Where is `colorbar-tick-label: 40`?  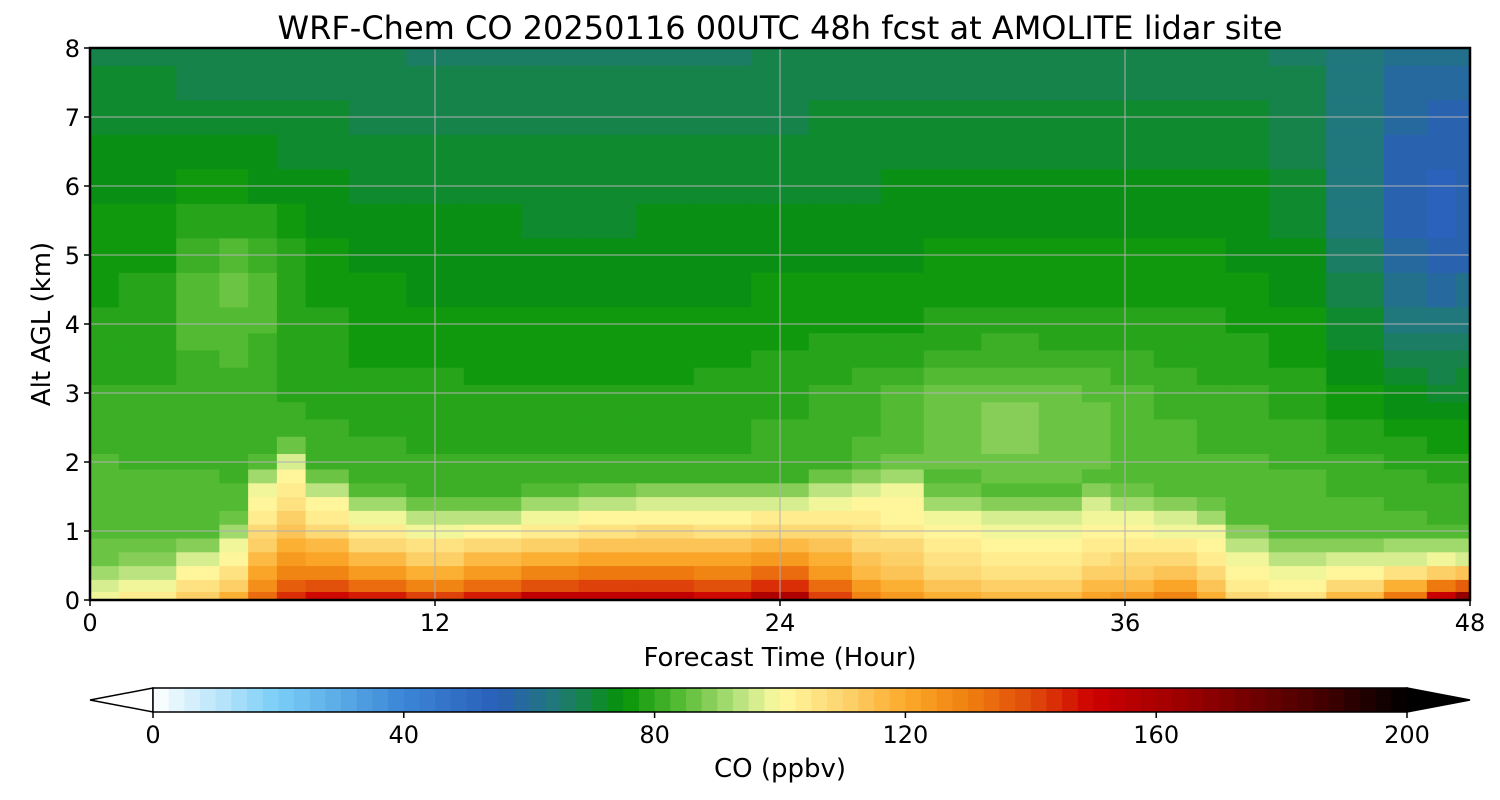 colorbar-tick-label: 40 is located at coordinates (404, 735).